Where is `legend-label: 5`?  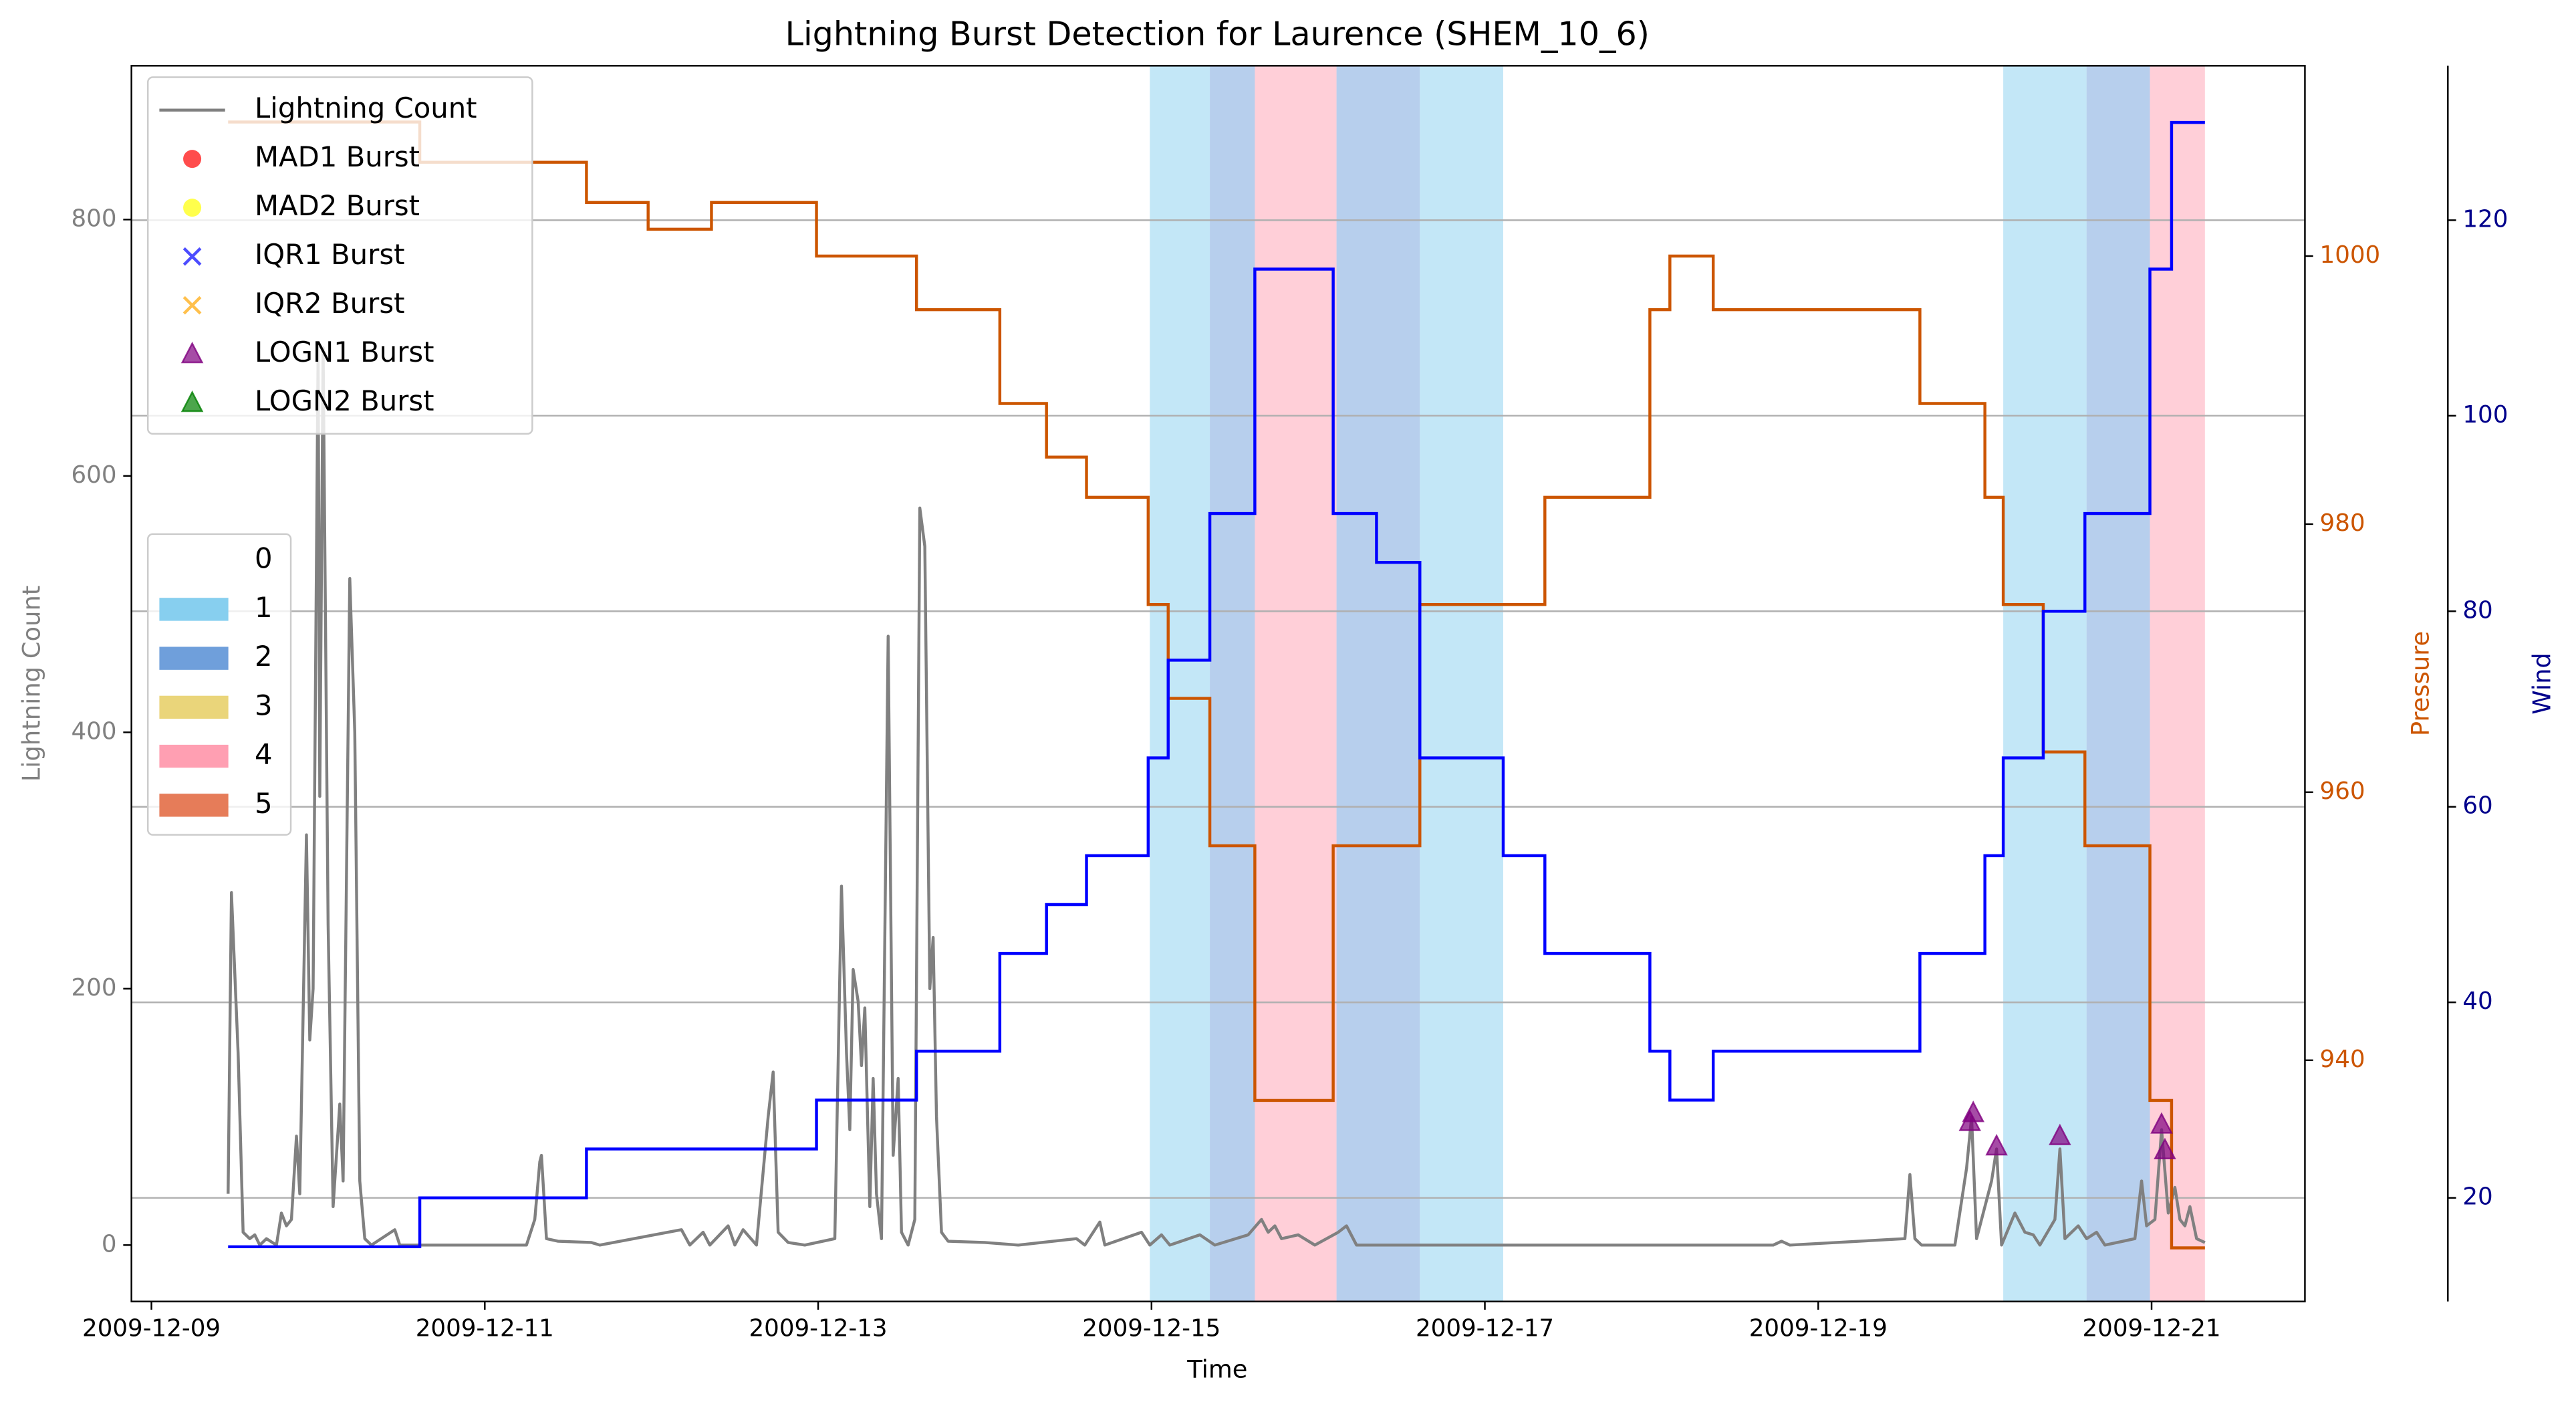
legend-label: 5 is located at coordinates (264, 803).